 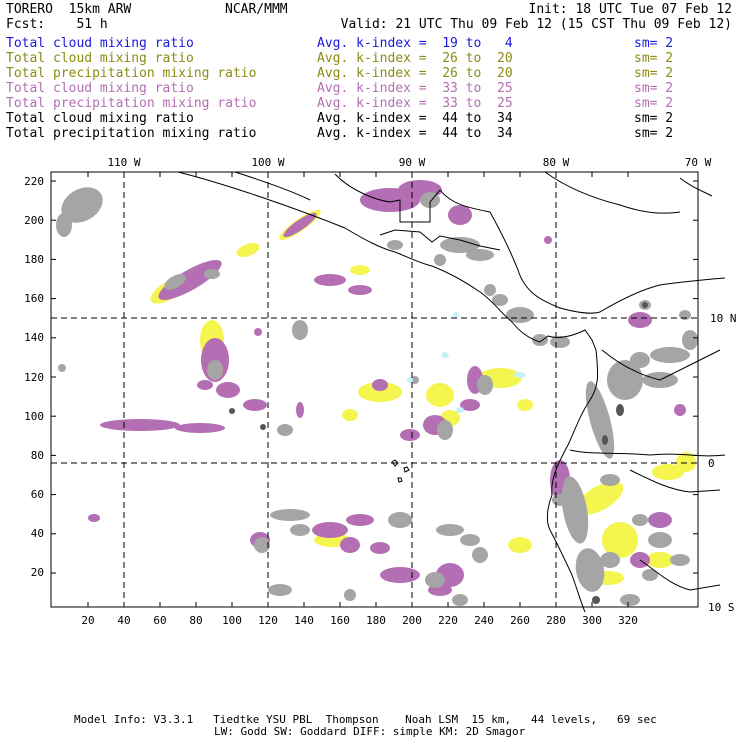 I want to click on lon-label: 70 W, so click(x=698, y=162).